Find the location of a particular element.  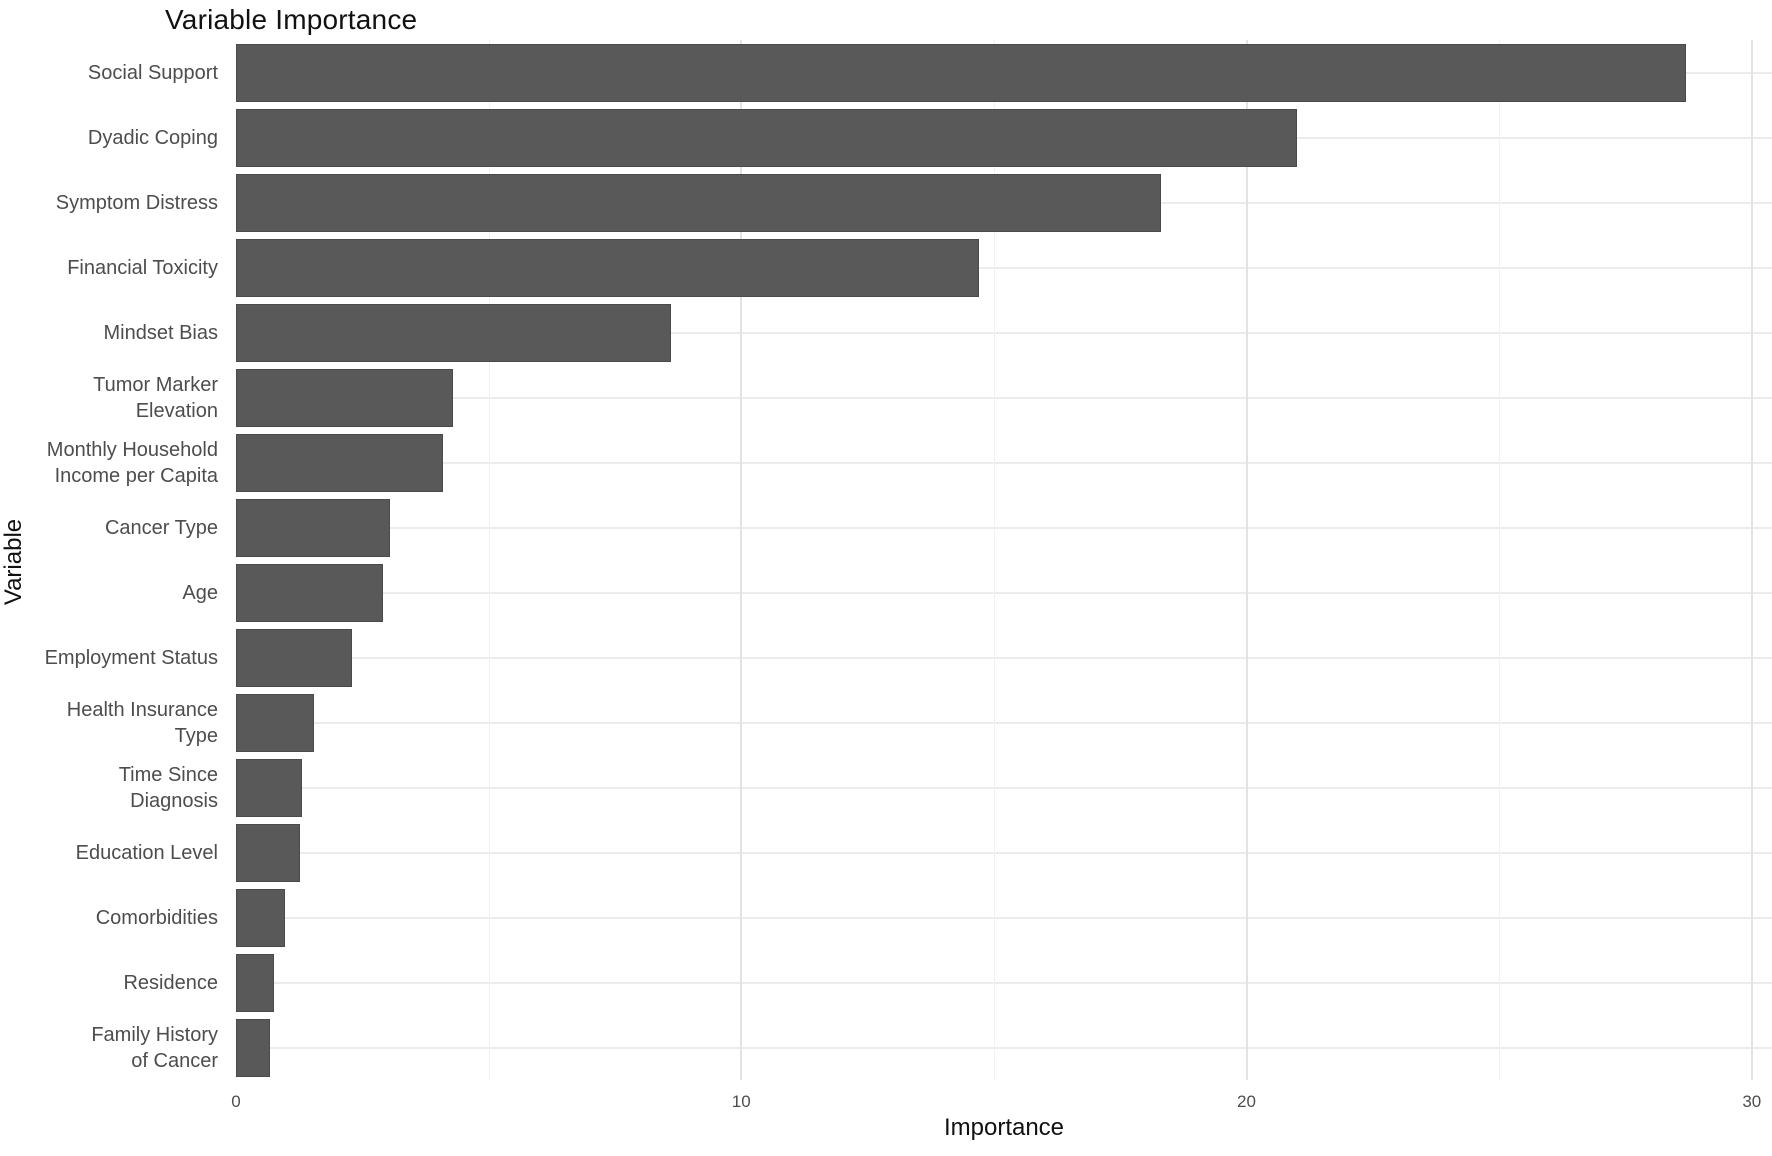

y-axis-label: Dyadic Coping is located at coordinates (152, 137).